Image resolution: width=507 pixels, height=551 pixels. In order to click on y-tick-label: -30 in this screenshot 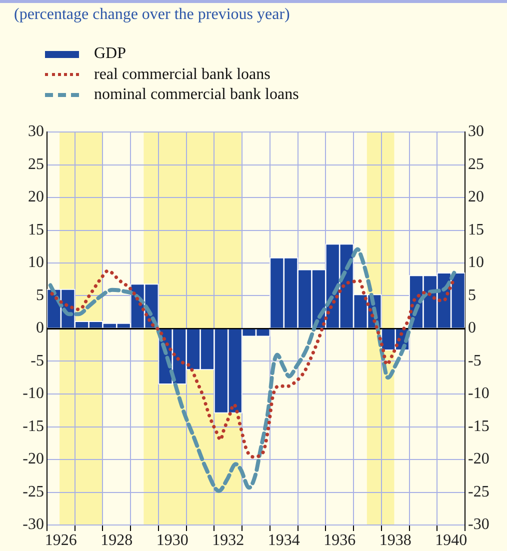, I will do `click(33, 525)`.